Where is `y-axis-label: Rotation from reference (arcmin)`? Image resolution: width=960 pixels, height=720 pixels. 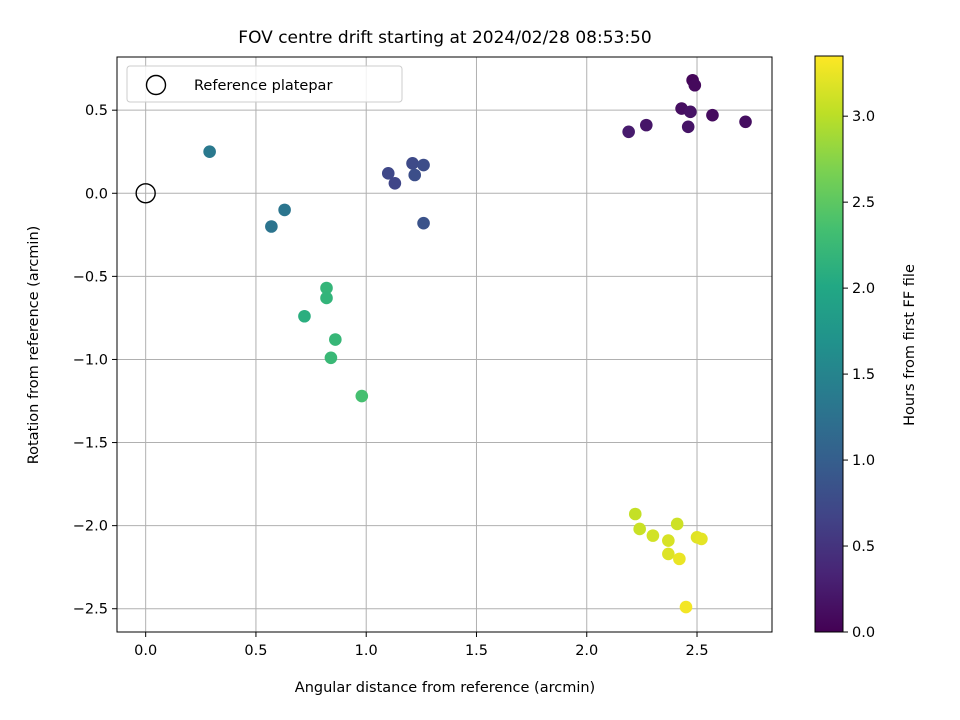 y-axis-label: Rotation from reference (arcmin) is located at coordinates (34, 345).